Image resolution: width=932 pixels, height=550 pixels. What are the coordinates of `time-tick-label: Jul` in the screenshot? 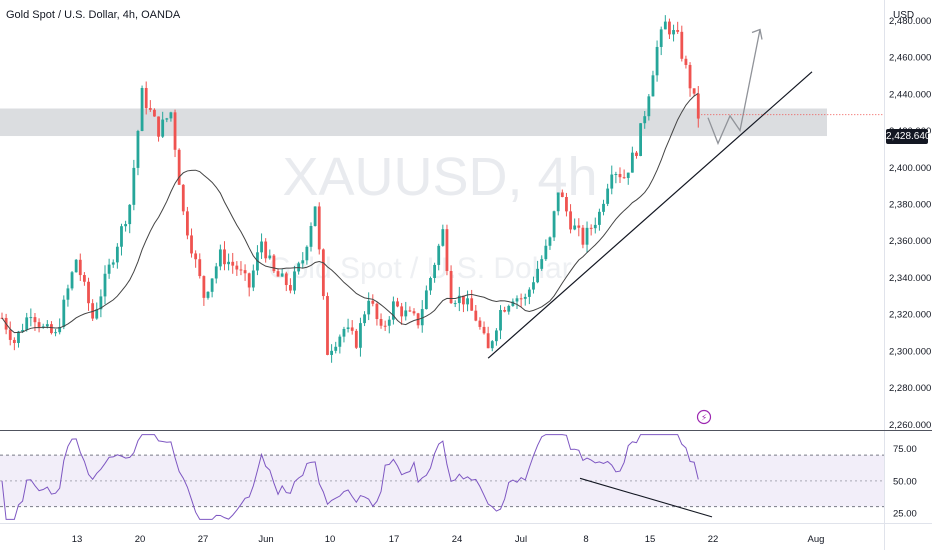 It's located at (521, 539).